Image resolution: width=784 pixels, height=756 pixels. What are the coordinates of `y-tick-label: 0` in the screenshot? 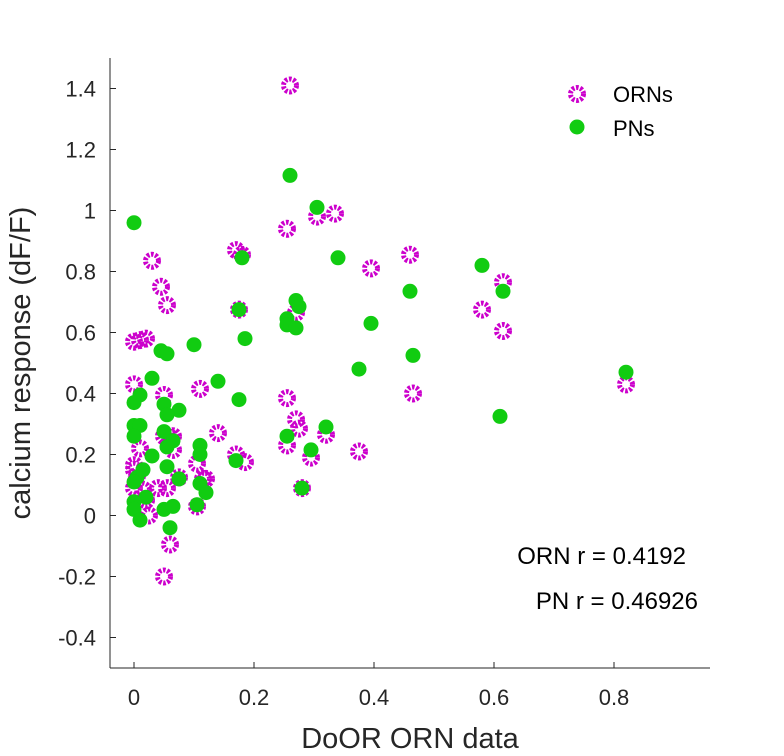 It's located at (90, 516).